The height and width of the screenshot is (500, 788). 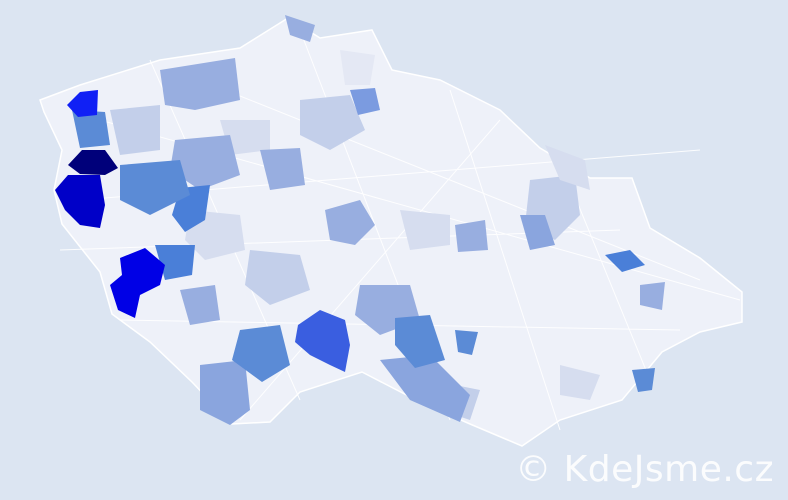 I want to click on darkest-regions, so click(x=110, y=204).